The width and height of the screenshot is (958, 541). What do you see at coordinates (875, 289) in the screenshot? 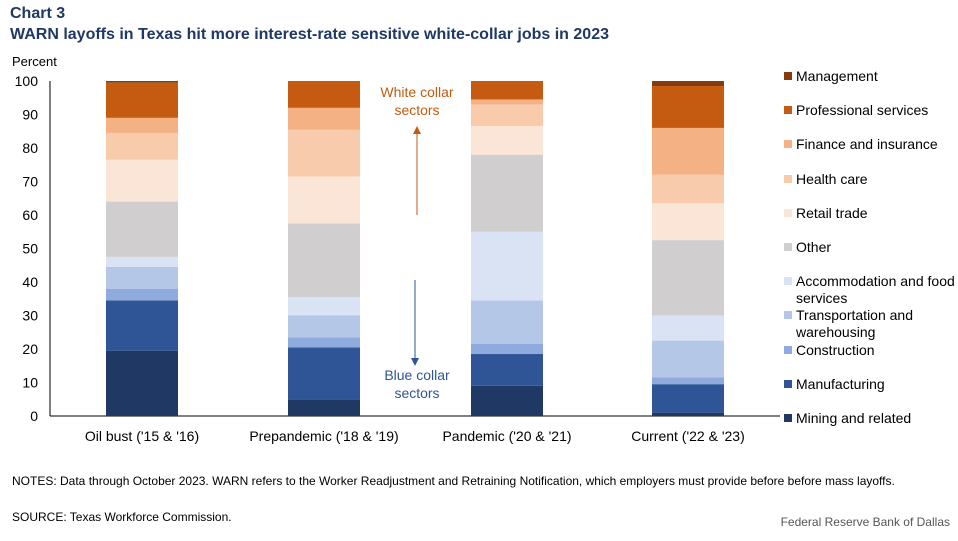
I see `legend-label: Accommodation and food services` at bounding box center [875, 289].